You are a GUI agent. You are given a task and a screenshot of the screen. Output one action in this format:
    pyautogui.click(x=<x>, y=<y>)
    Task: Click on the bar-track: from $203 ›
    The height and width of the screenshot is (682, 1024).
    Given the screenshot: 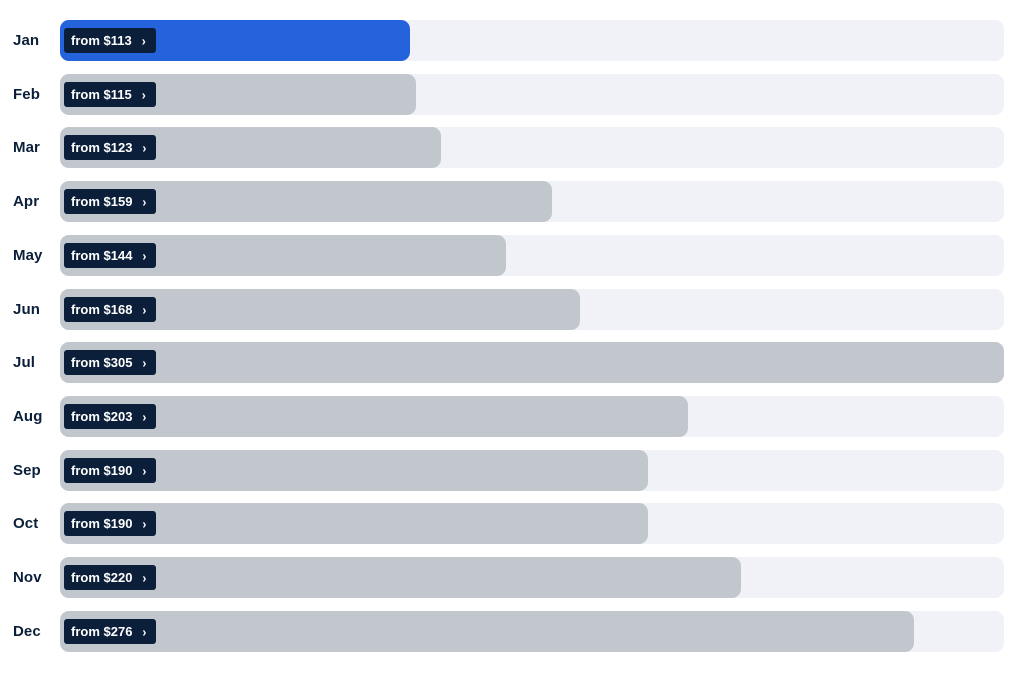 What is the action you would take?
    pyautogui.click(x=532, y=416)
    